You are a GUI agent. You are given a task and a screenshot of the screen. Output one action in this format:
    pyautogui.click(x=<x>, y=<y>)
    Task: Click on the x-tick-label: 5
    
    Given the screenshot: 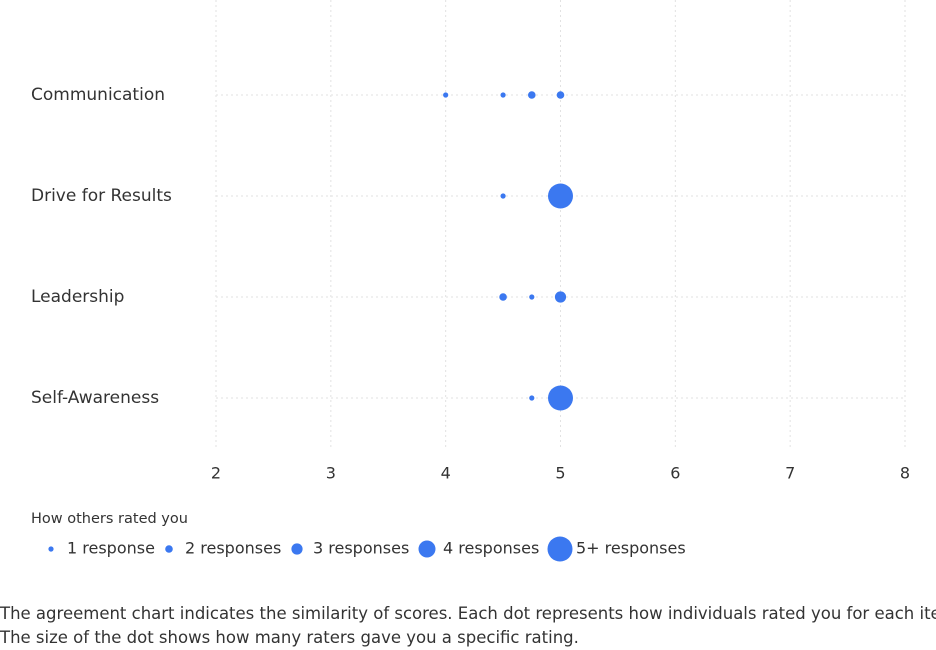 What is the action you would take?
    pyautogui.click(x=560, y=473)
    